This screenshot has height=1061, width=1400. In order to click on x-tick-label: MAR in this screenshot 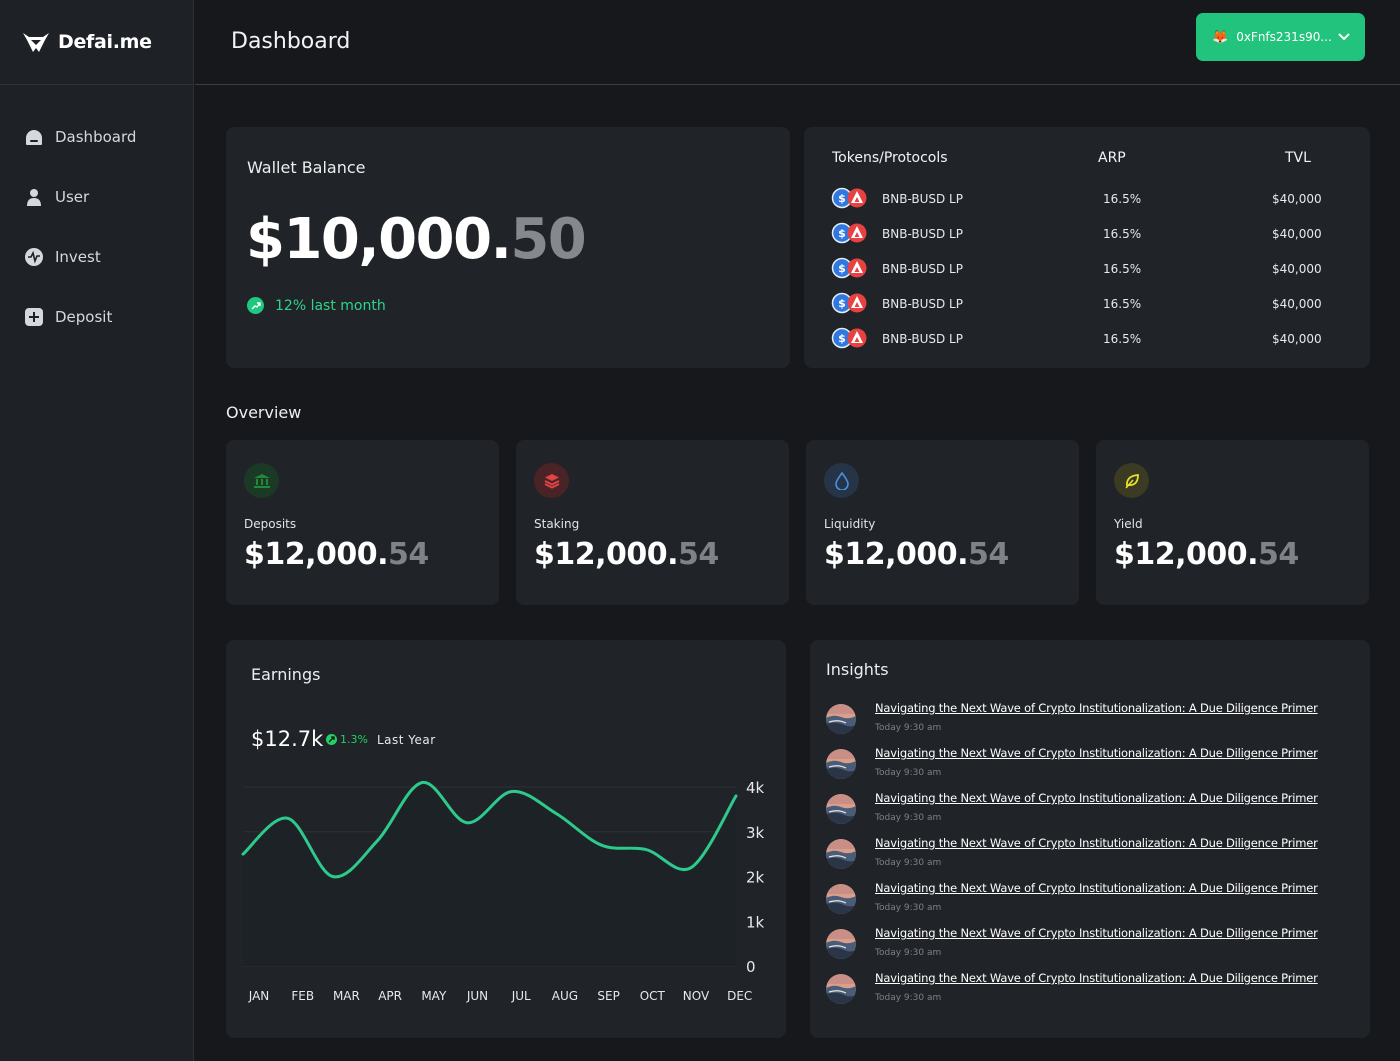, I will do `click(346, 996)`.